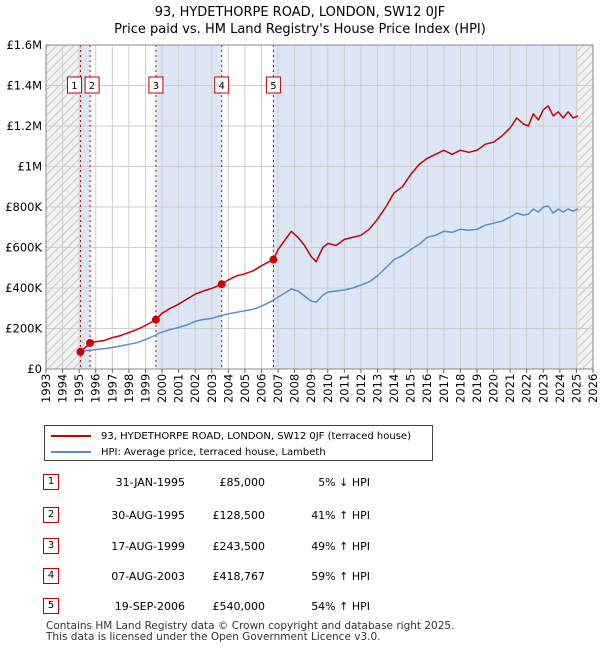 This screenshot has width=600, height=650. I want to click on x-tick-label: 2024, so click(560, 388).